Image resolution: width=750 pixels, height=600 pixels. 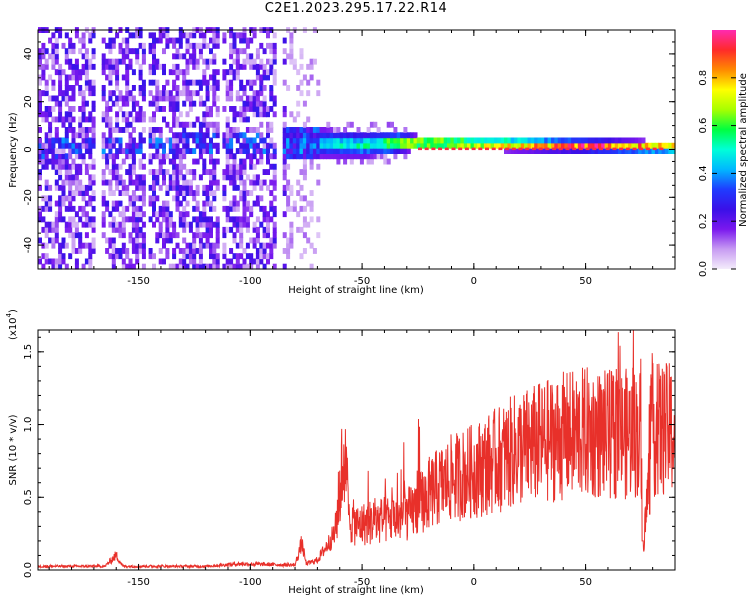 I want to click on x-tick-label: -150, so click(x=138, y=281).